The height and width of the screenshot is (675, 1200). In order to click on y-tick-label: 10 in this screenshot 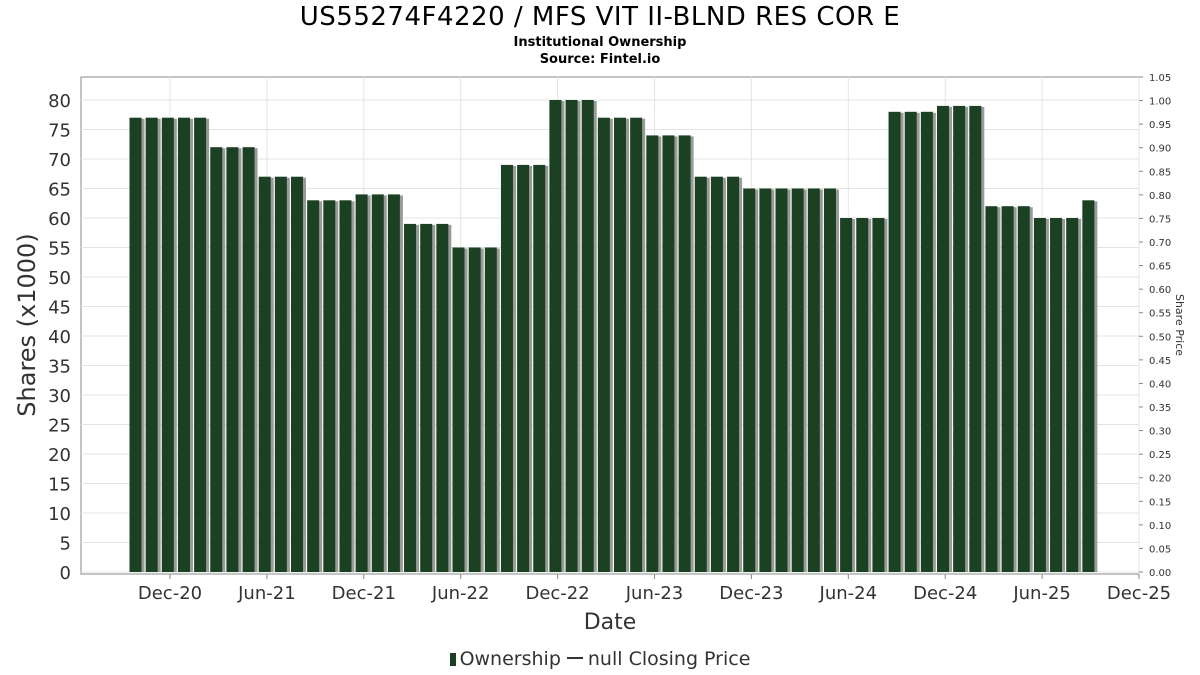, I will do `click(59, 514)`.